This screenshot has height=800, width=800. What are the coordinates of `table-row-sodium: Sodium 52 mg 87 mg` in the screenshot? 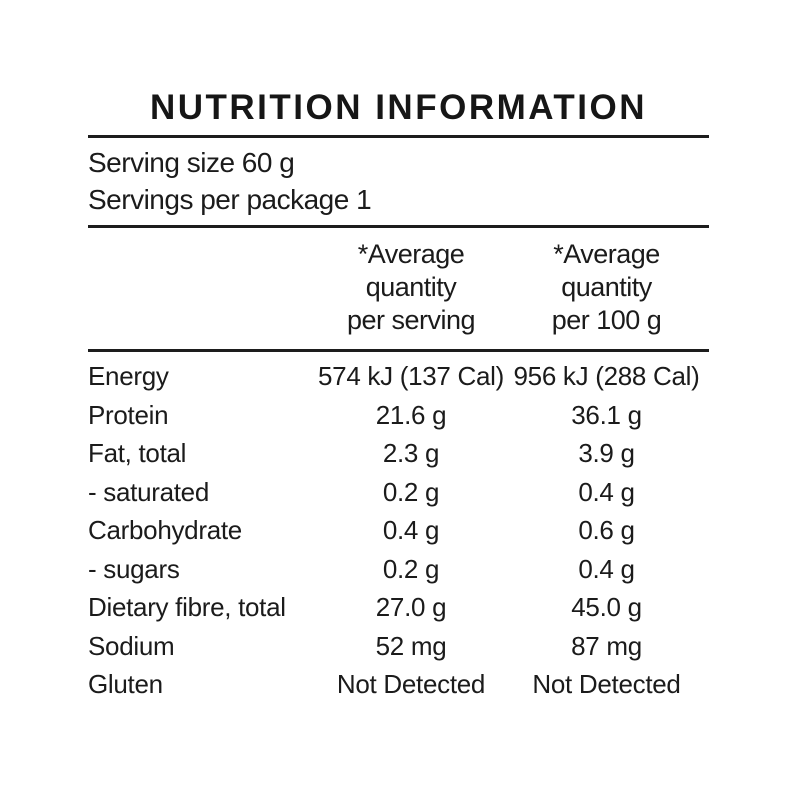 It's located at (398, 646).